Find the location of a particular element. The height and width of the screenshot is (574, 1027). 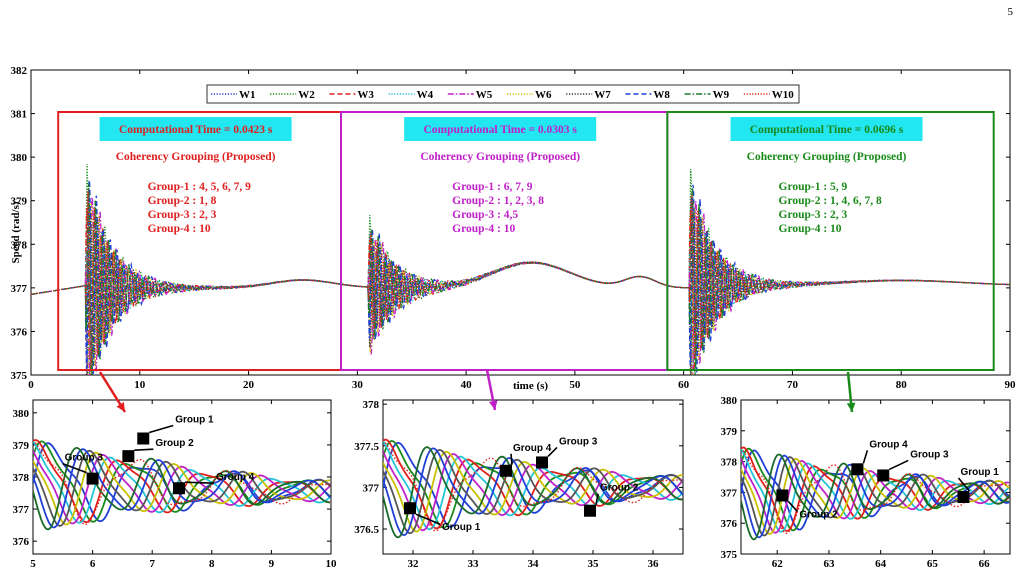

zoom3-xtick-label: 62 is located at coordinates (778, 564).